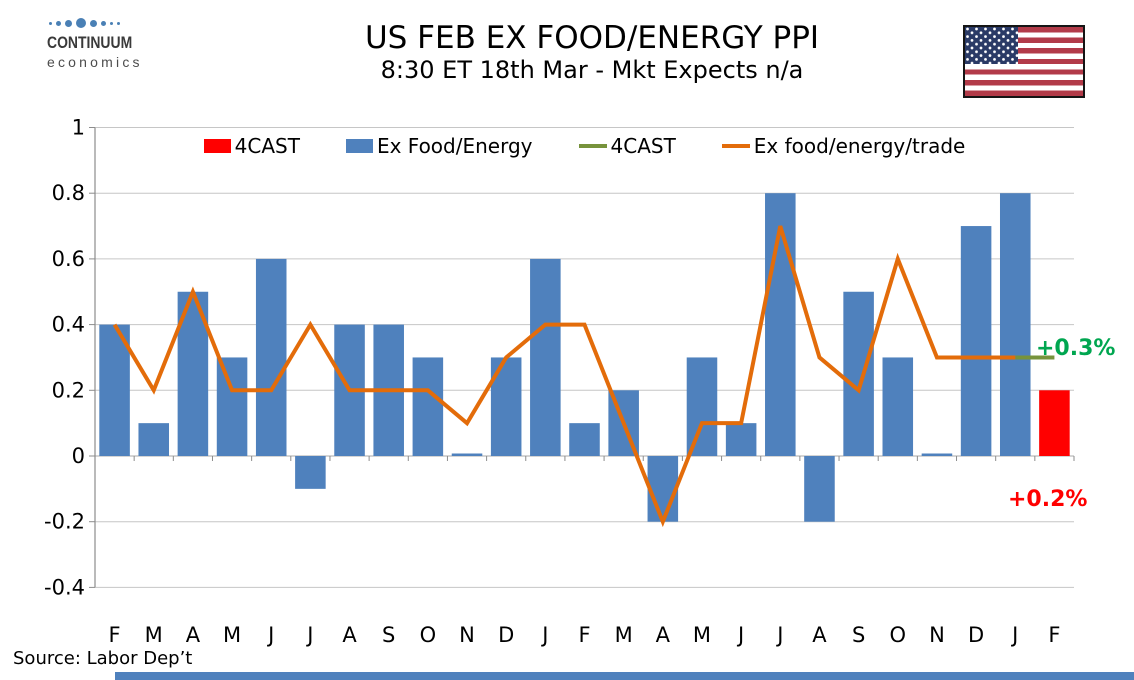  I want to click on us-flag-icon, so click(1024, 61).